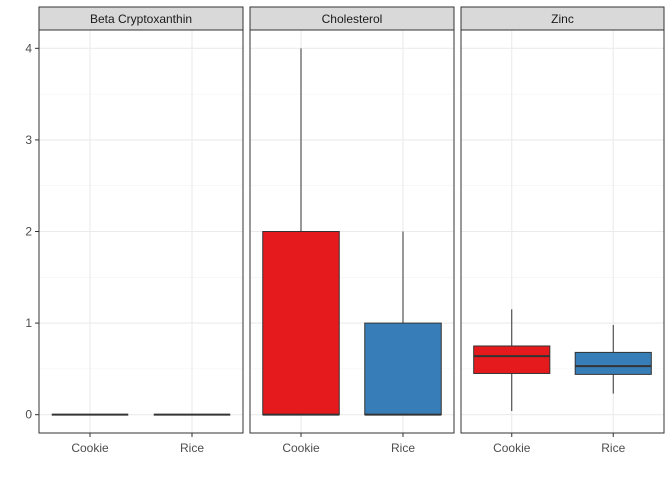  What do you see at coordinates (28, 48) in the screenshot?
I see `y-tick-label: 4` at bounding box center [28, 48].